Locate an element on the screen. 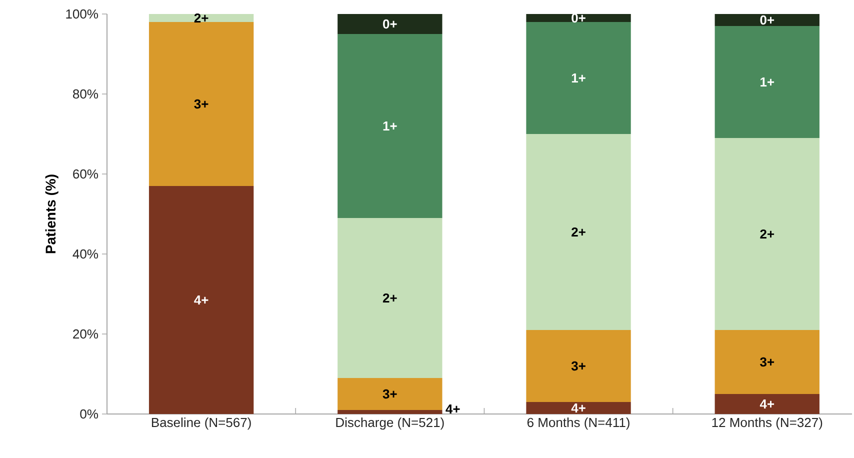 Image resolution: width=854 pixels, height=458 pixels. x-tick-label: 12 Months (N=327) is located at coordinates (767, 424).